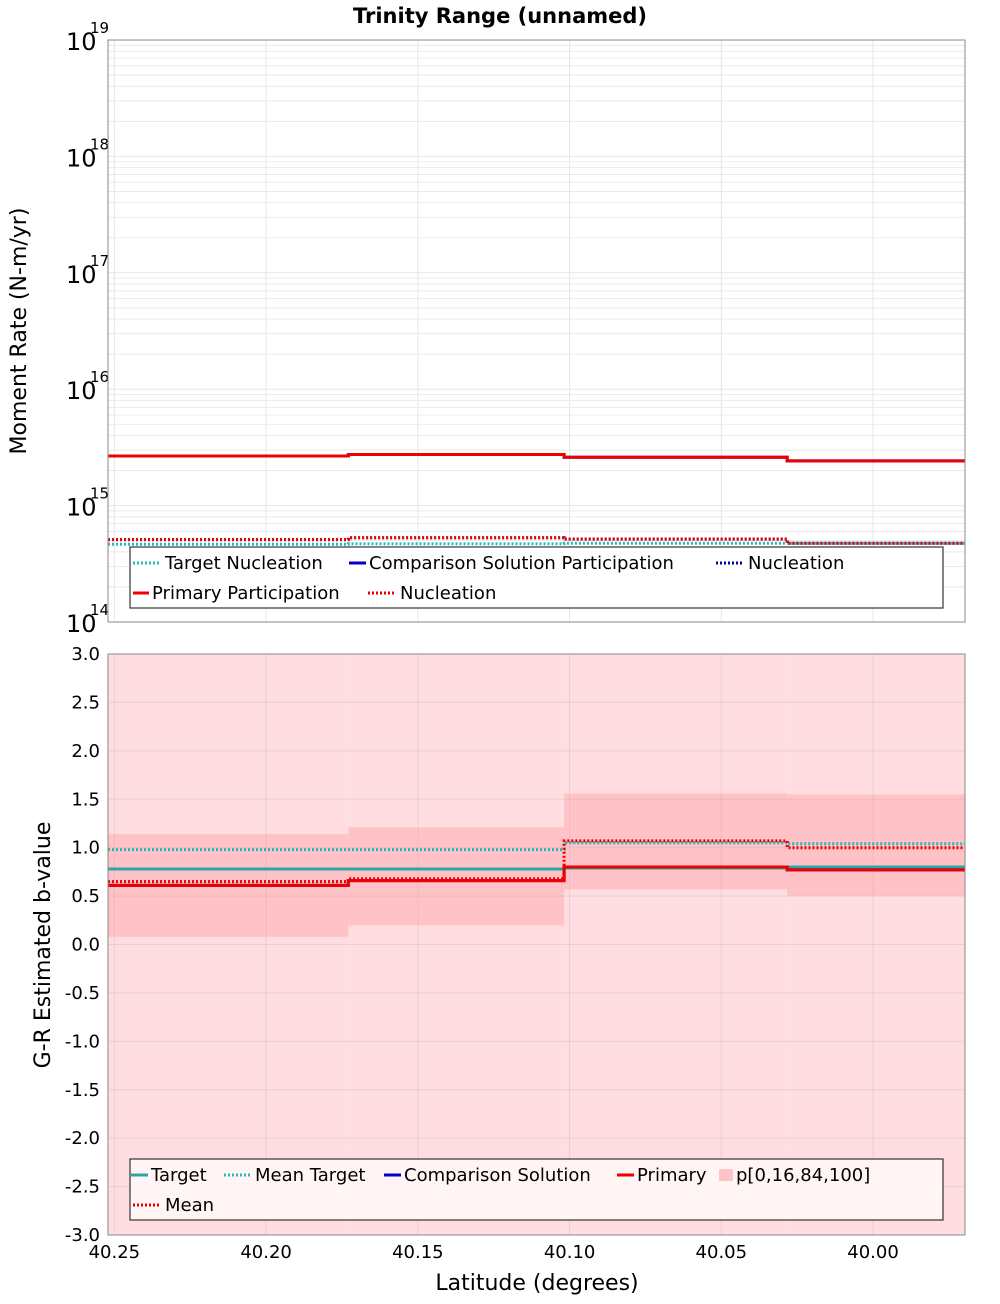 The width and height of the screenshot is (1000, 1304). Describe the element at coordinates (243, 563) in the screenshot. I see `legend-label-target-nucleation: Target Nucleation` at that location.